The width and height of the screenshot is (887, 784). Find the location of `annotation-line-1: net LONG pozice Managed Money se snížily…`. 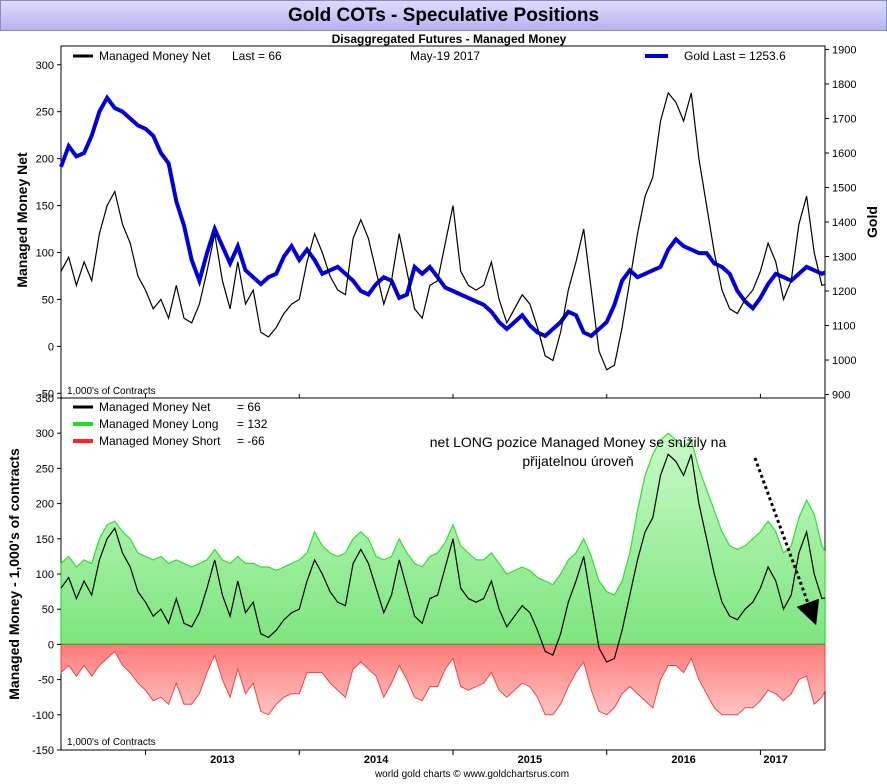

annotation-line-1: net LONG pozice Managed Money se snížily… is located at coordinates (578, 442).